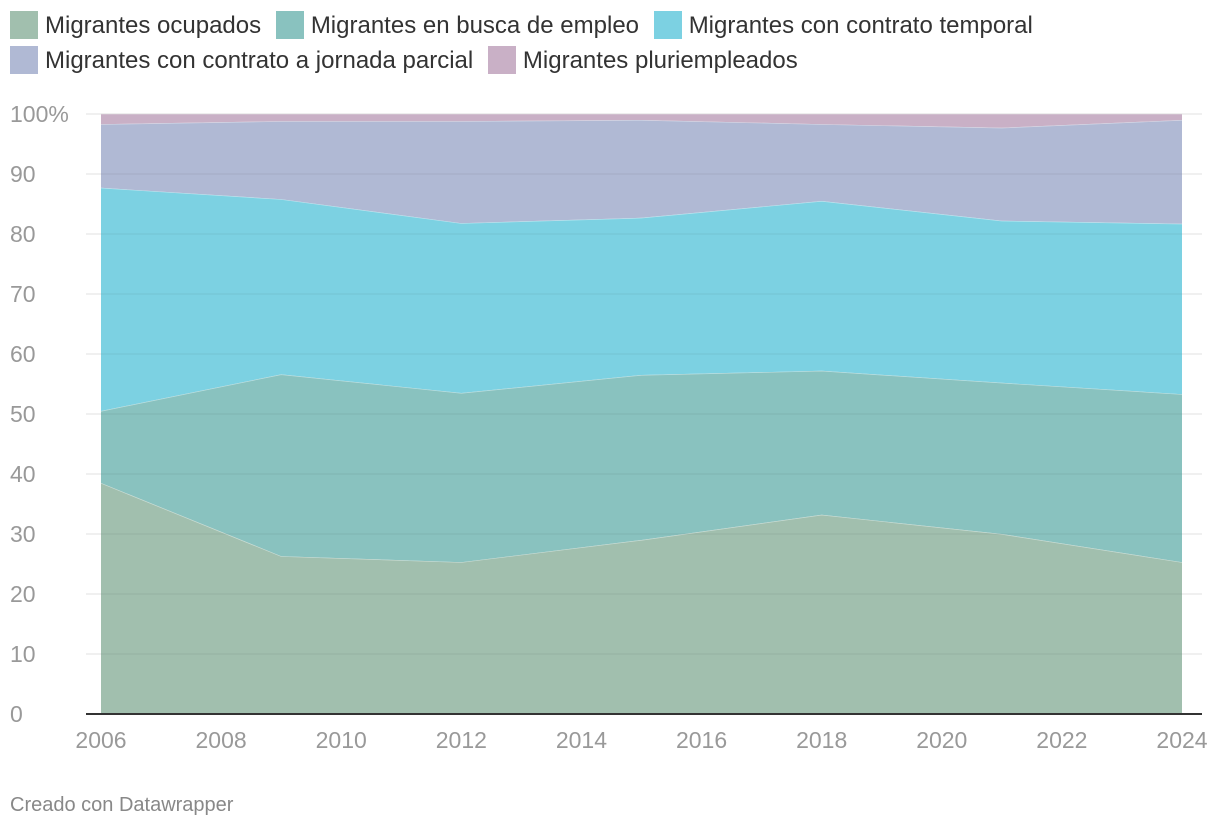 The height and width of the screenshot is (832, 1220). What do you see at coordinates (641, 172) in the screenshot?
I see `area-series-migrantes-con-contrato-a-jornada-parcial` at bounding box center [641, 172].